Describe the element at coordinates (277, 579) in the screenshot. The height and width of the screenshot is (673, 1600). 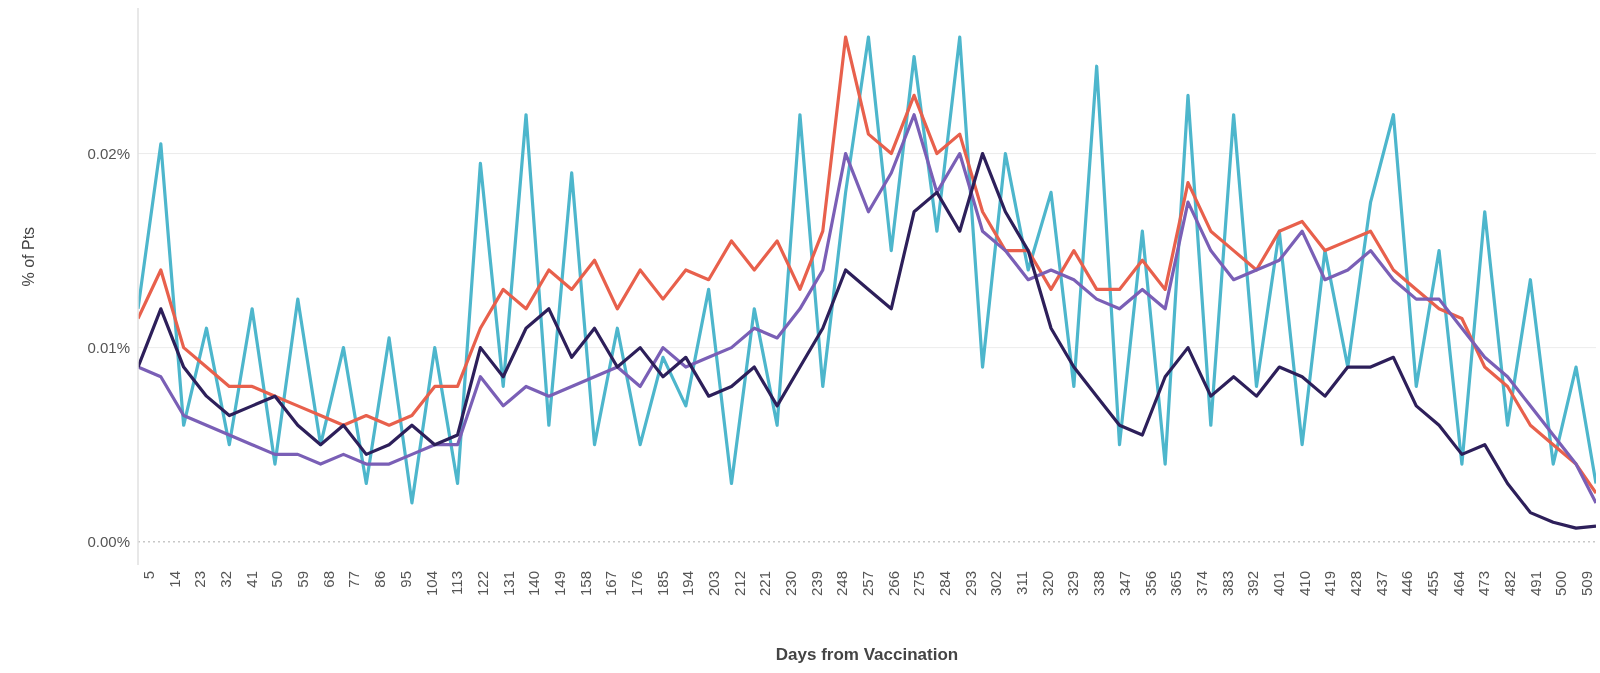
I see `x-tick-label: 50` at that location.